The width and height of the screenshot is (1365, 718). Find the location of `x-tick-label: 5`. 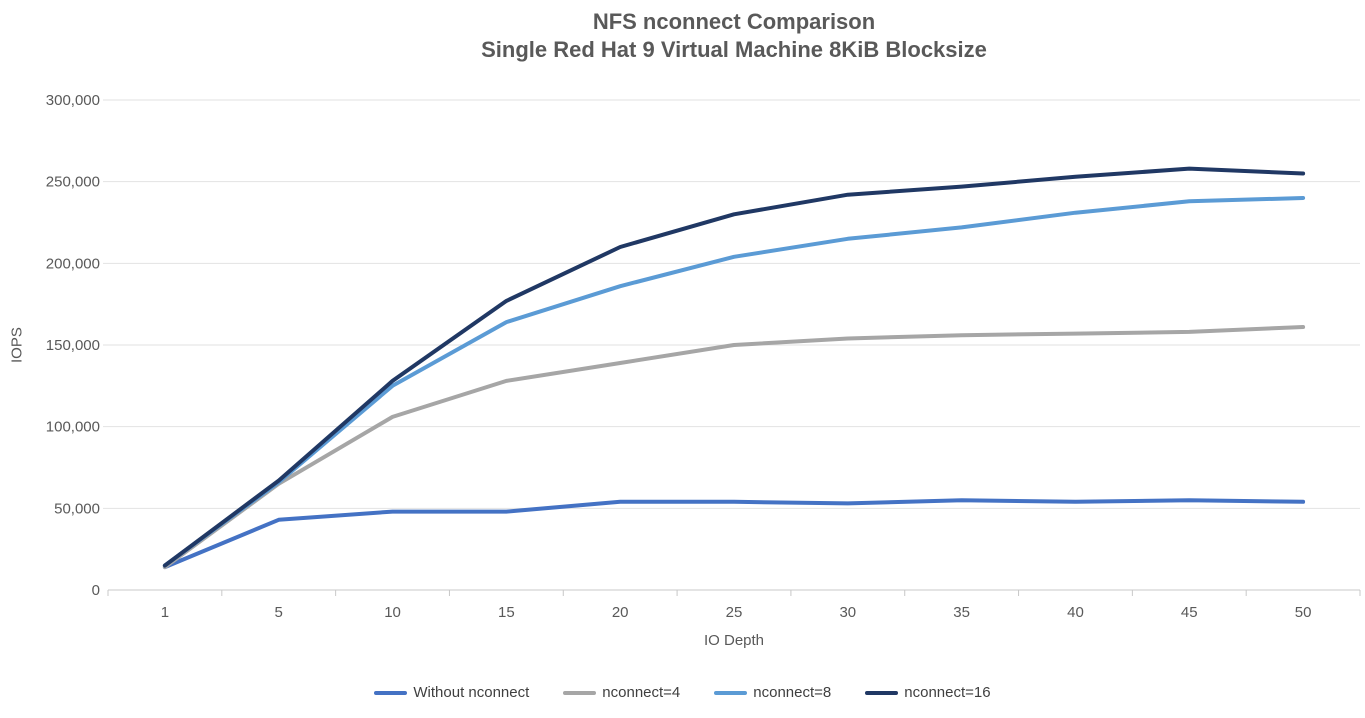

x-tick-label: 5 is located at coordinates (279, 612).